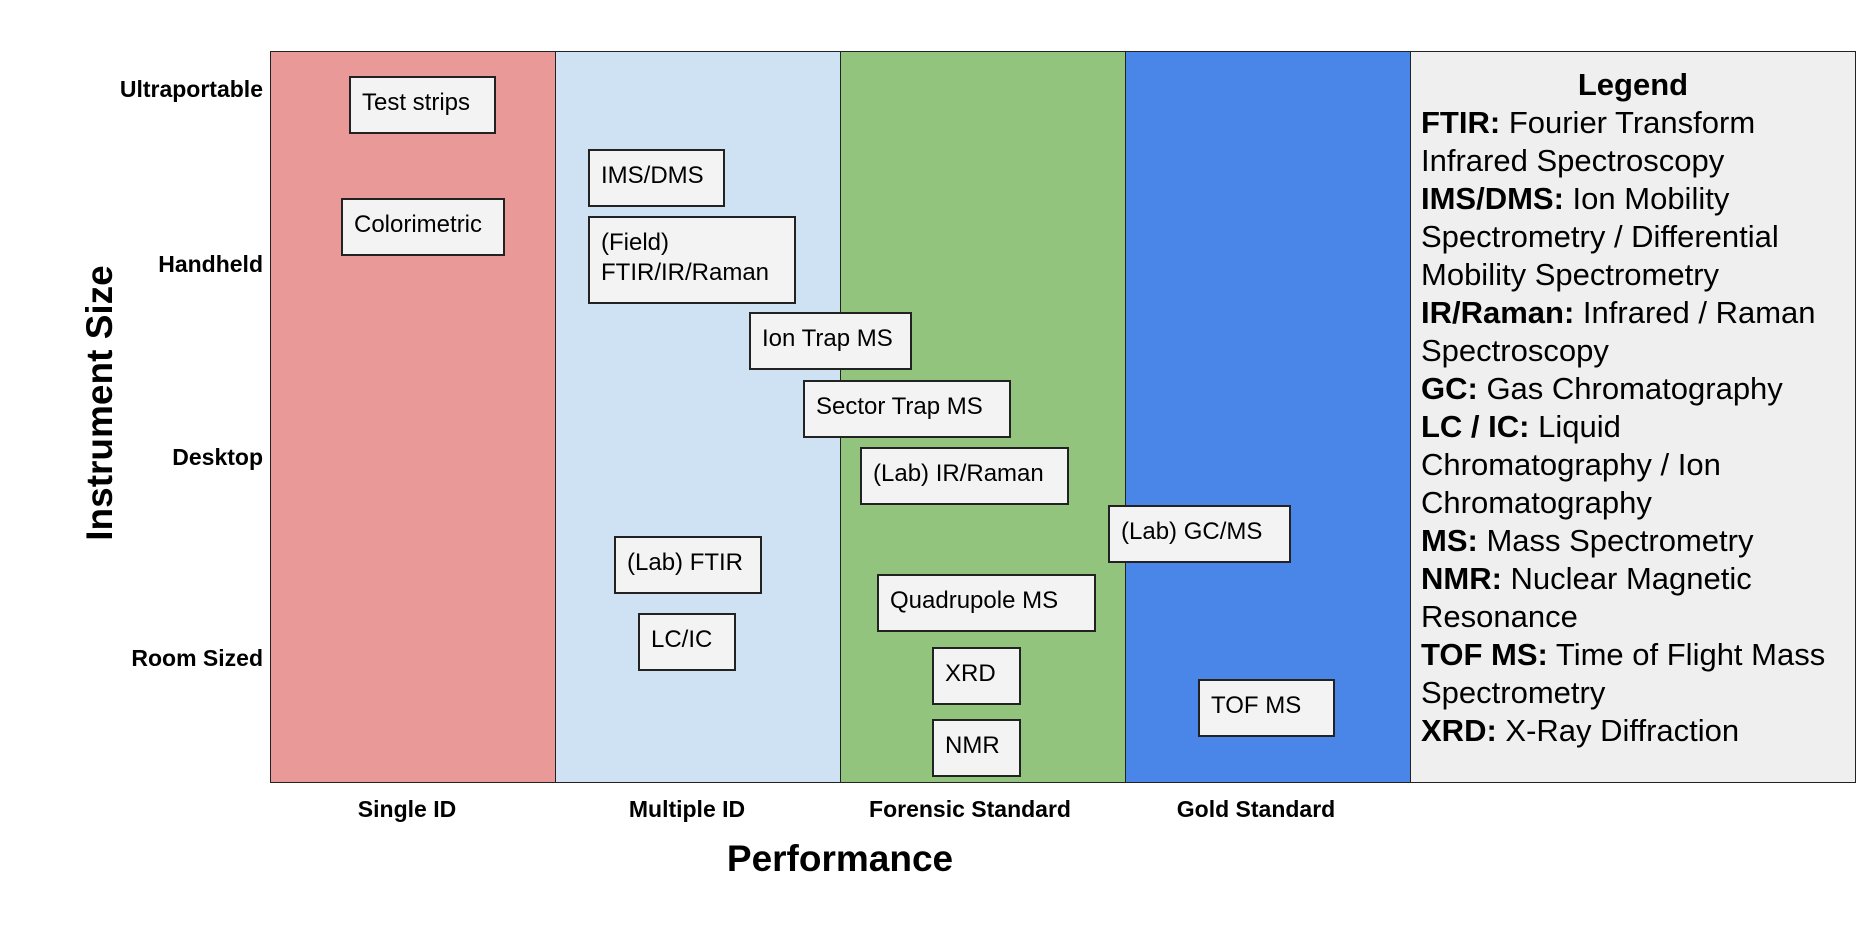 This screenshot has width=1856, height=941. What do you see at coordinates (976, 676) in the screenshot?
I see `technique-xrd: XRD` at bounding box center [976, 676].